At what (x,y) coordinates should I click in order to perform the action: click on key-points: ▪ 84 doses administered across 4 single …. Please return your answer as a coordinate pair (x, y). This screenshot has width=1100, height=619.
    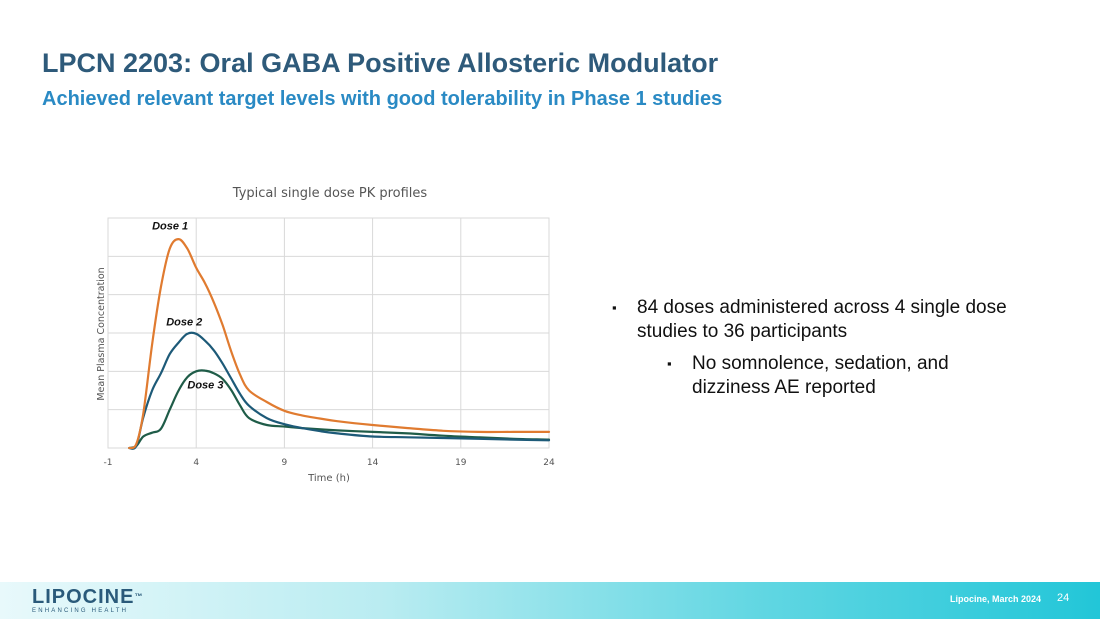
    Looking at the image, I should click on (822, 348).